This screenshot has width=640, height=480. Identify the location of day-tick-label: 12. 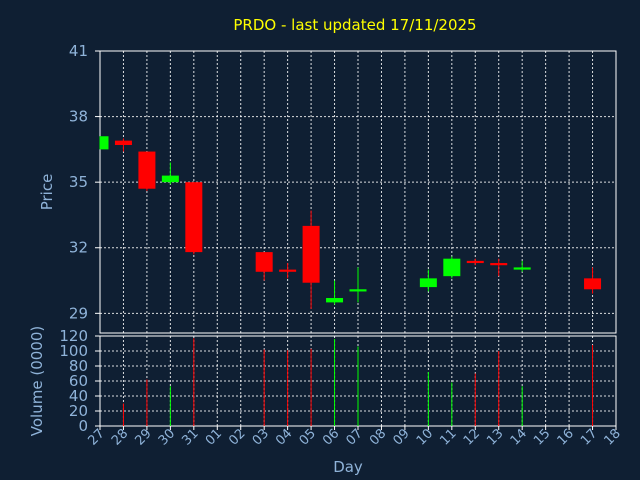
(472, 437).